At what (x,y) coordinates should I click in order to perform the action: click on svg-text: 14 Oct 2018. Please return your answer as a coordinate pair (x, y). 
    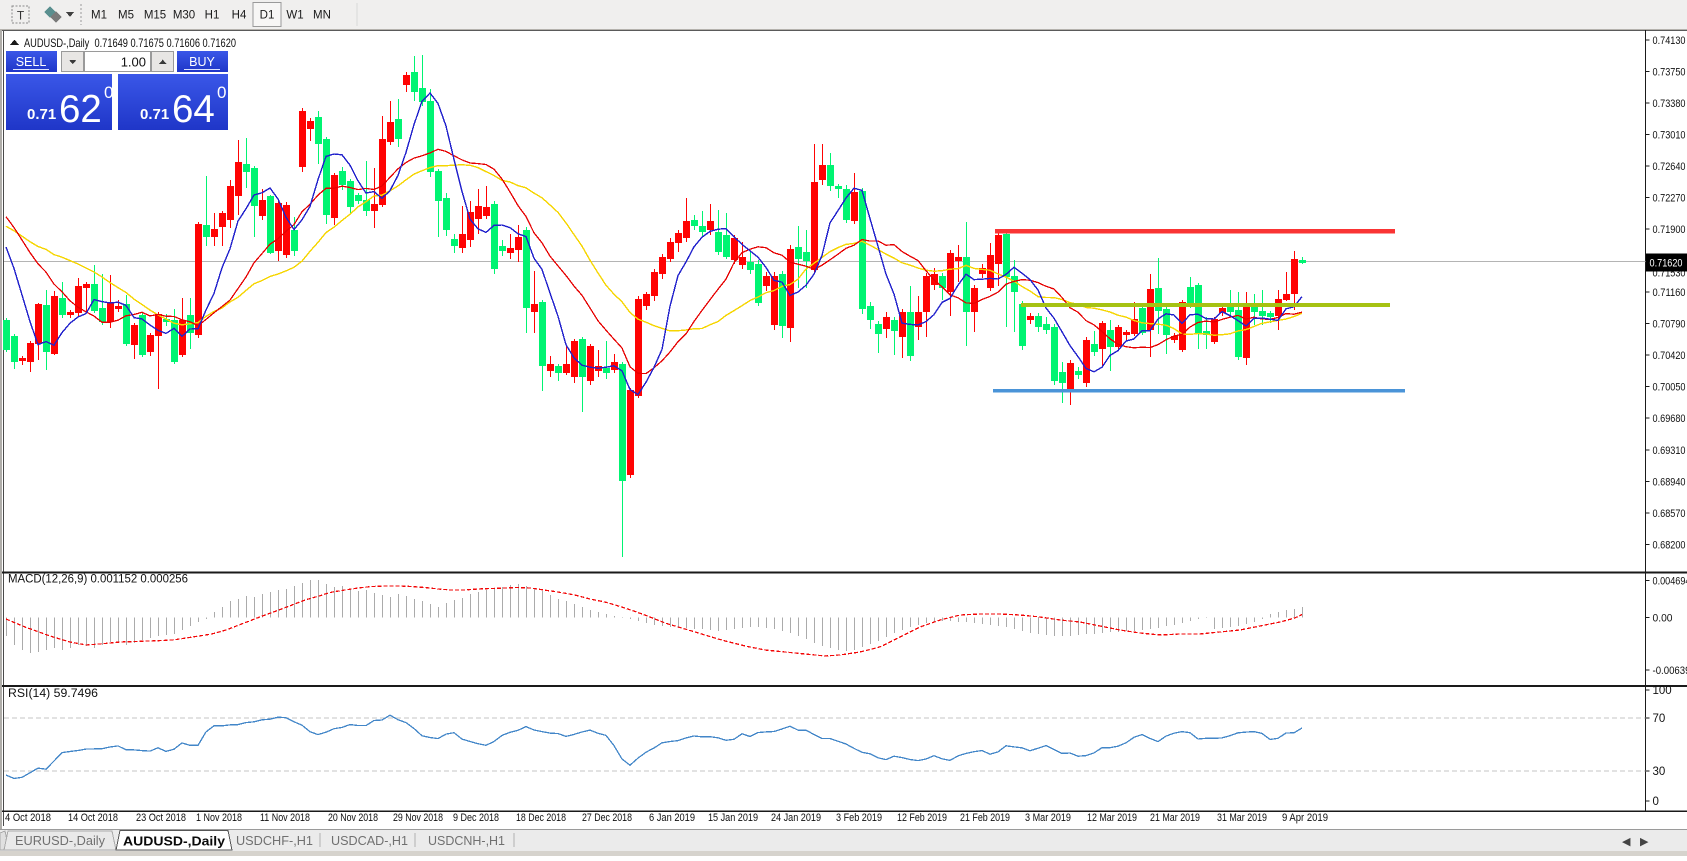
    Looking at the image, I should click on (93, 818).